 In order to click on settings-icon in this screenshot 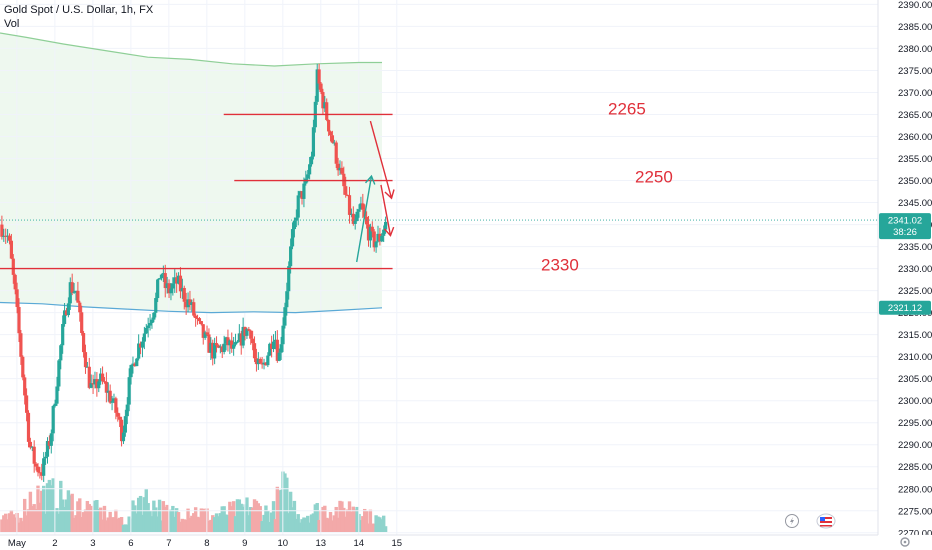, I will do `click(905, 542)`.